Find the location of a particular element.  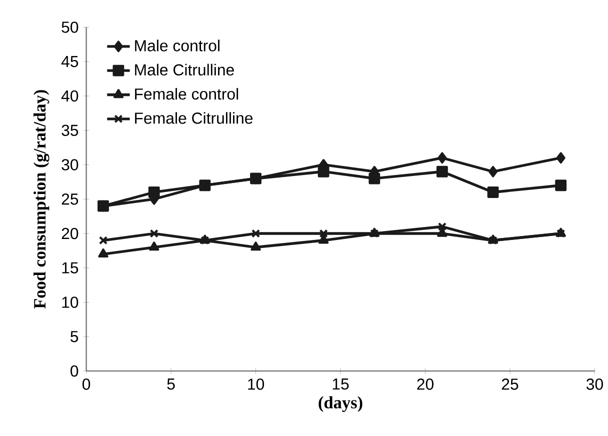

y-axis-title: Food consumption (g/rat/day) is located at coordinates (42, 199).